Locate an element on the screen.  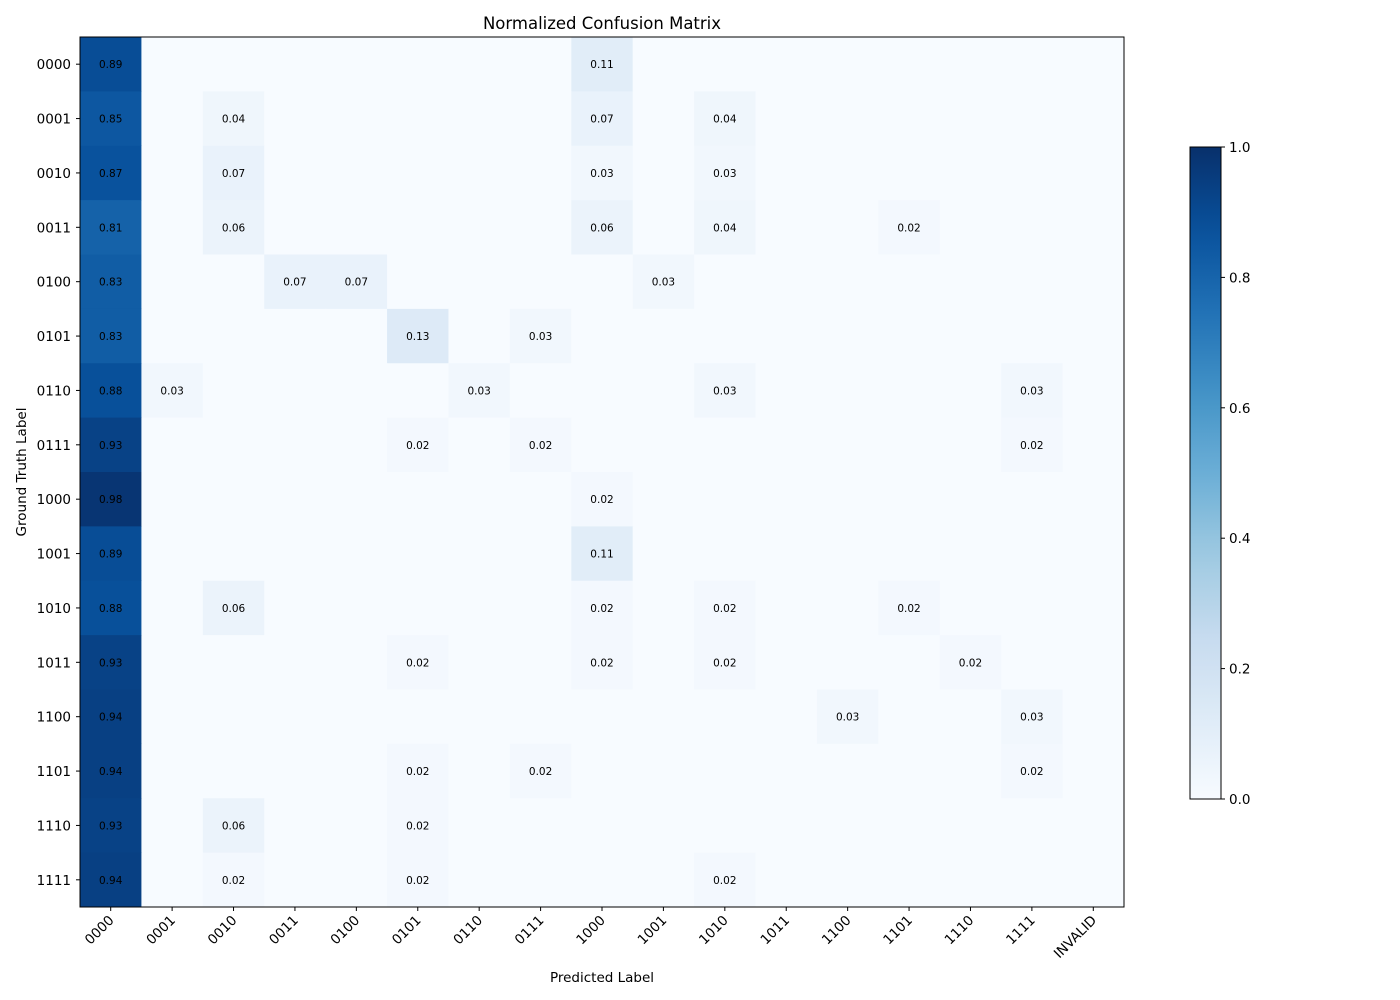
cell-value-label: 0.98 is located at coordinates (110, 500).